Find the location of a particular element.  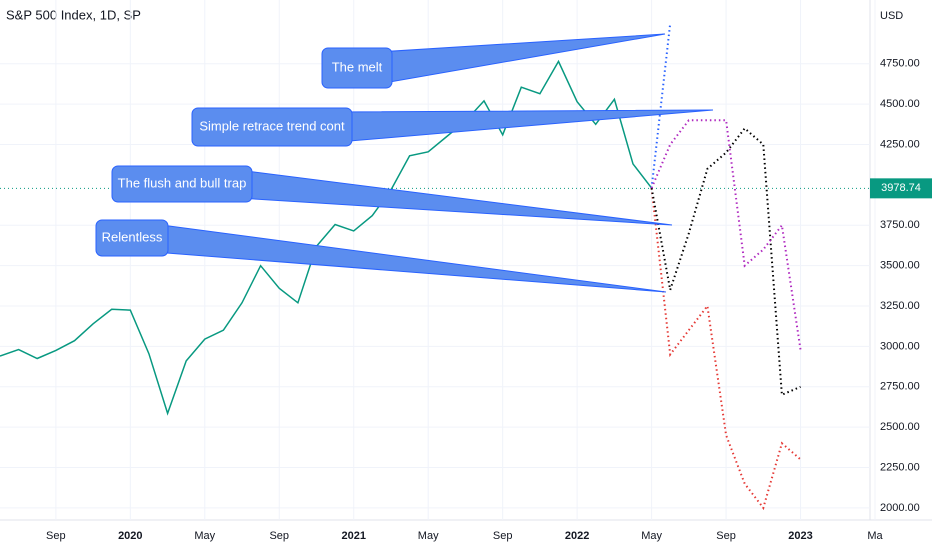

callout-text: The flush and bull trap is located at coordinates (182, 182).